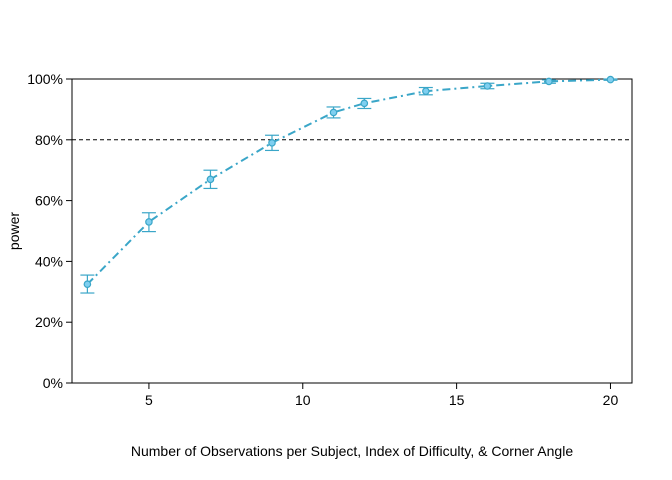 This screenshot has width=672, height=480. I want to click on y-tick-label: 60%, so click(49, 201).